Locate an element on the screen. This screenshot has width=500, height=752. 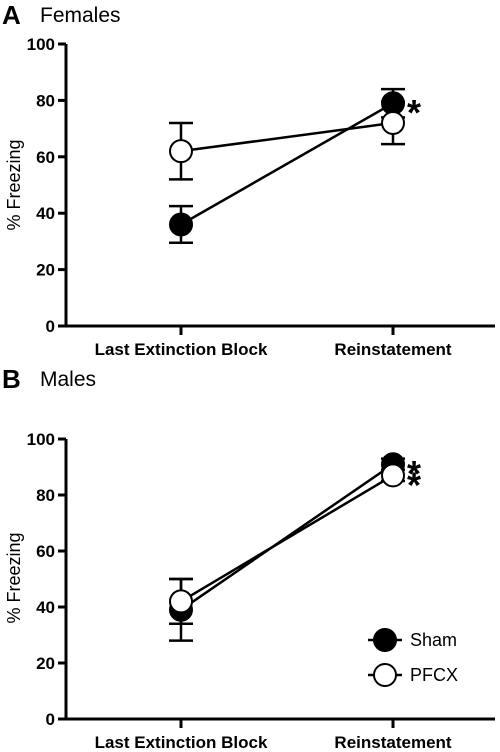
legend-marker-pfcx is located at coordinates (385, 675).